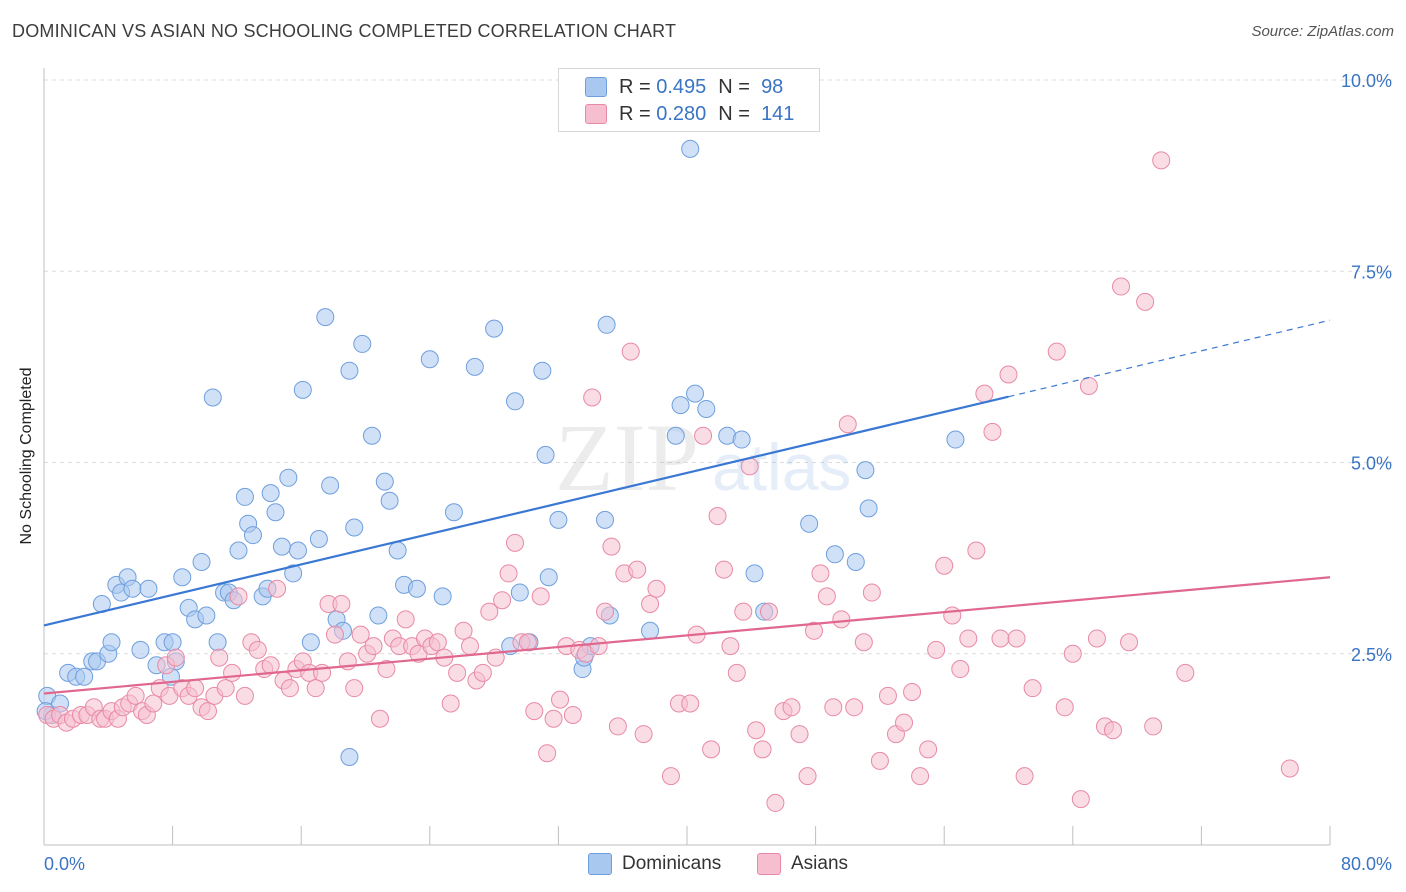 This screenshot has width=1406, height=892. Describe the element at coordinates (26, 456) in the screenshot. I see `y-axis-label: No Schooling Completed` at that location.